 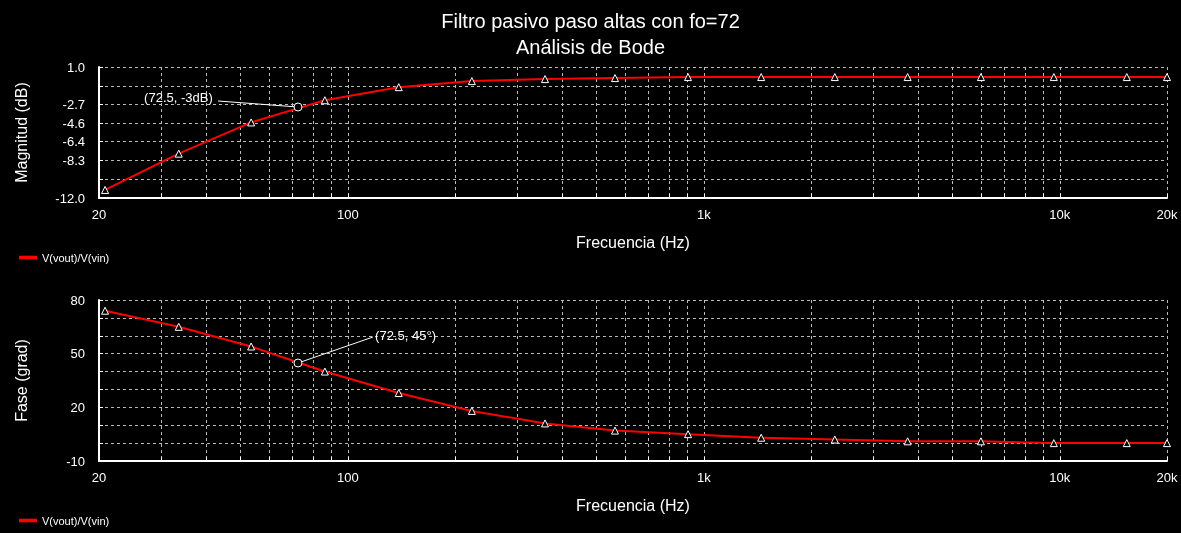 I want to click on y-tick-label: 50, so click(x=77, y=354).